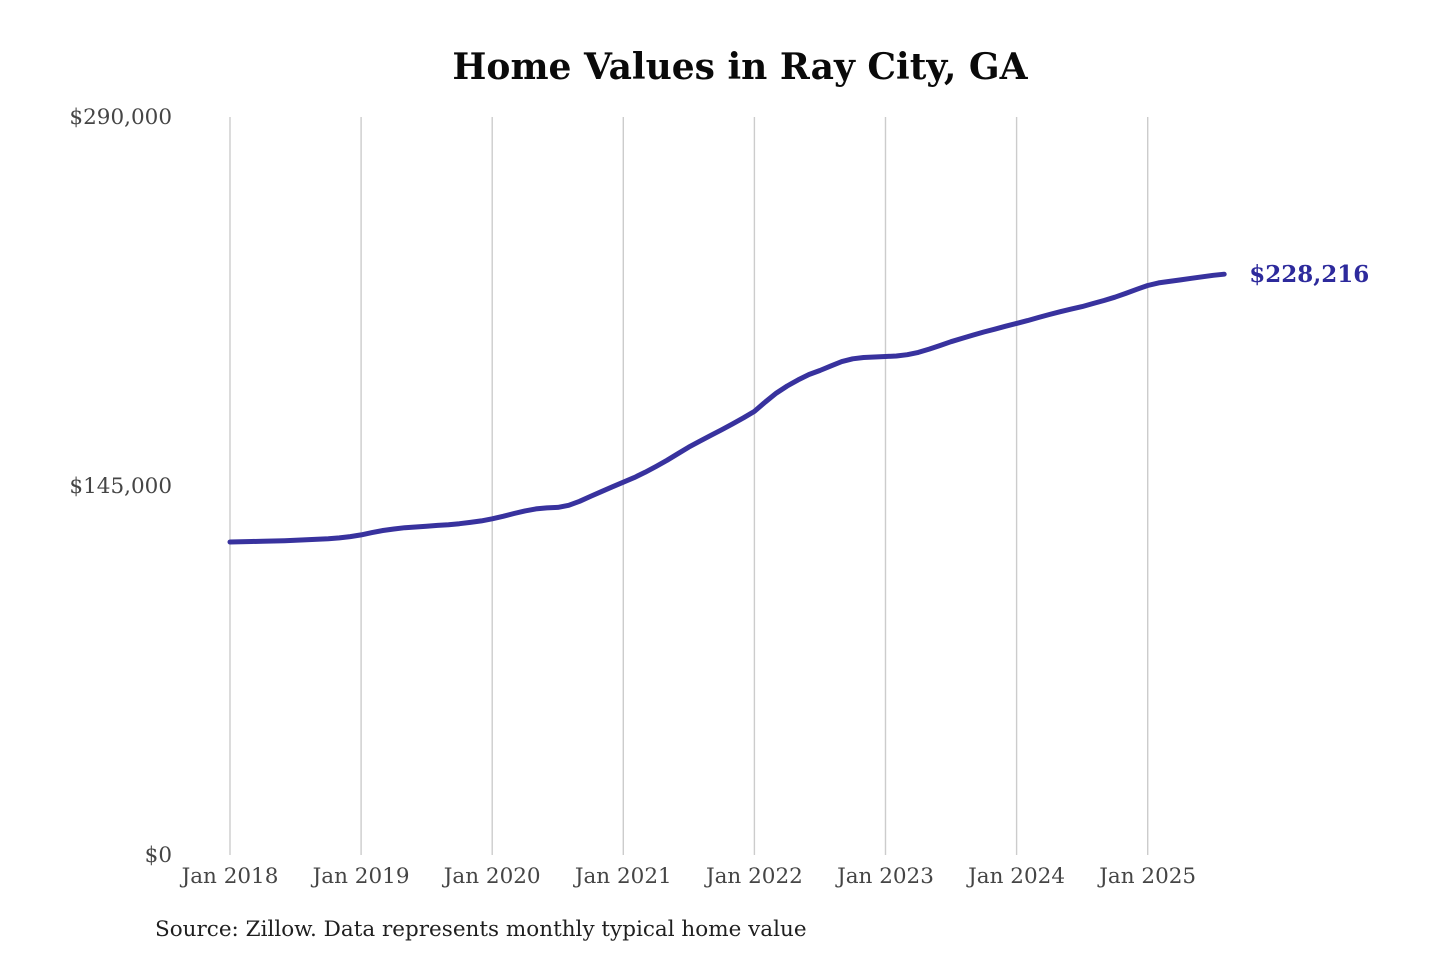  What do you see at coordinates (1146, 876) in the screenshot?
I see `x-tick-label: Jan 2025` at bounding box center [1146, 876].